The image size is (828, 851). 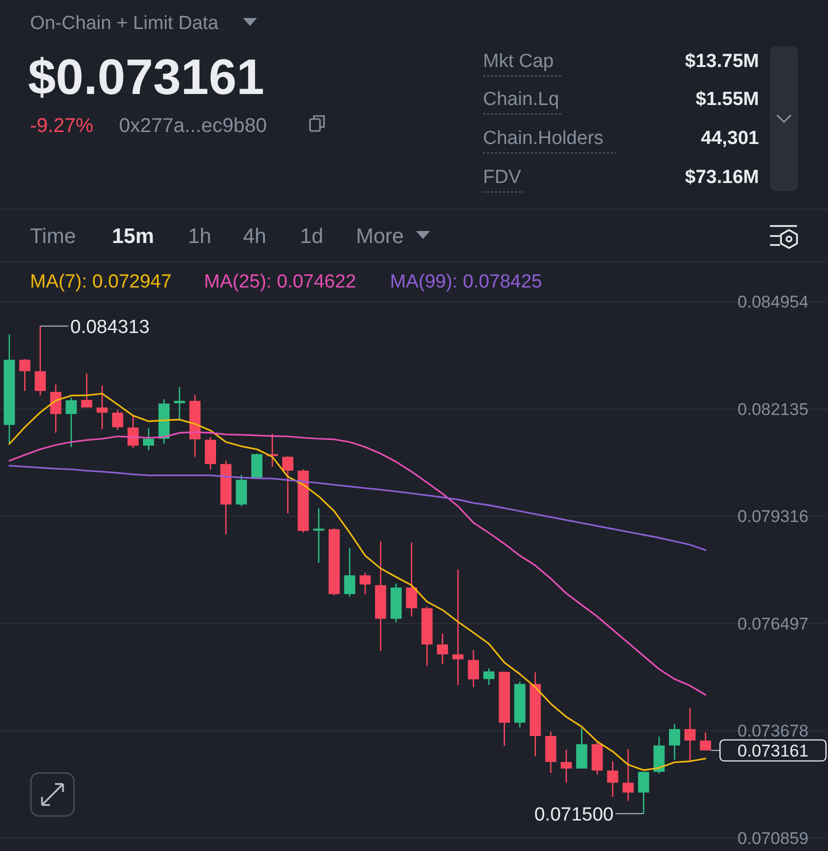 What do you see at coordinates (773, 409) in the screenshot?
I see `y-tick-label: 0.082135` at bounding box center [773, 409].